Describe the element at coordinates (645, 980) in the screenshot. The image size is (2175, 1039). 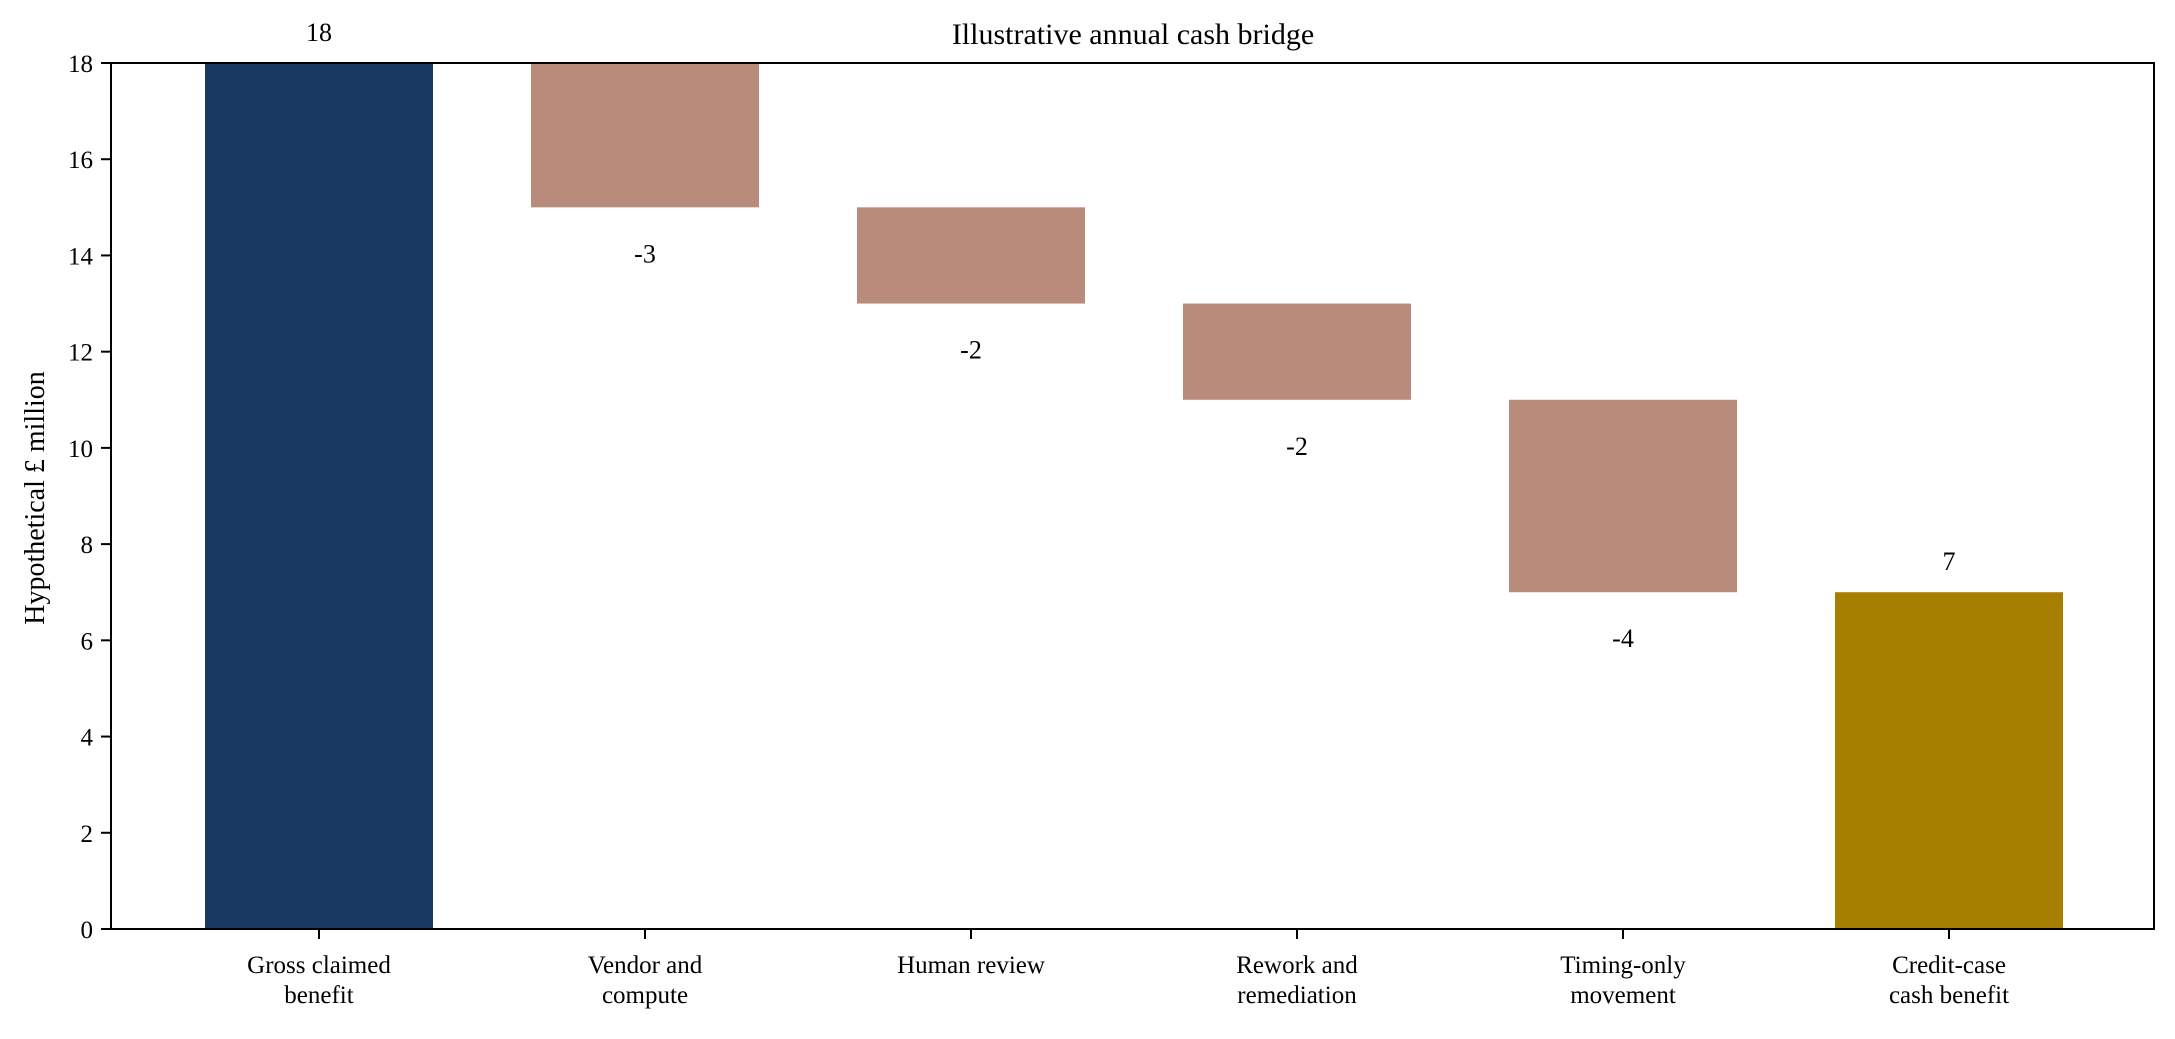
I see `x-tick-label: Vendor and compute` at that location.